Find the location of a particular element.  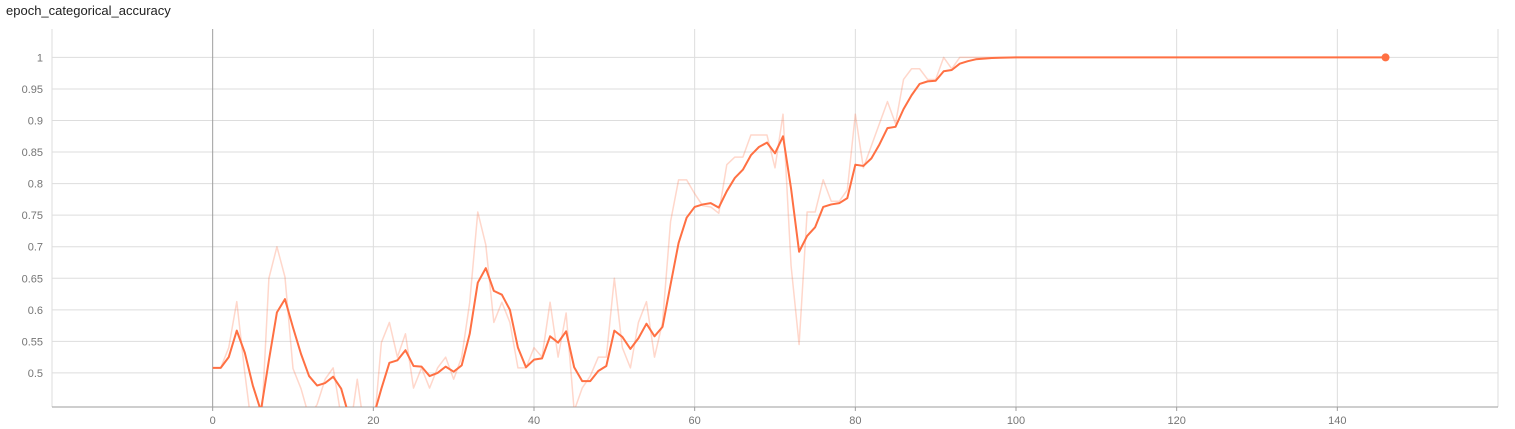

last-point-marker is located at coordinates (1385, 57).